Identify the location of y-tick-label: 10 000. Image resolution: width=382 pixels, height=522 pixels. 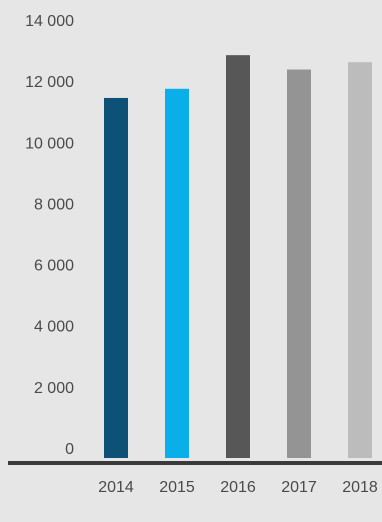
(49, 143).